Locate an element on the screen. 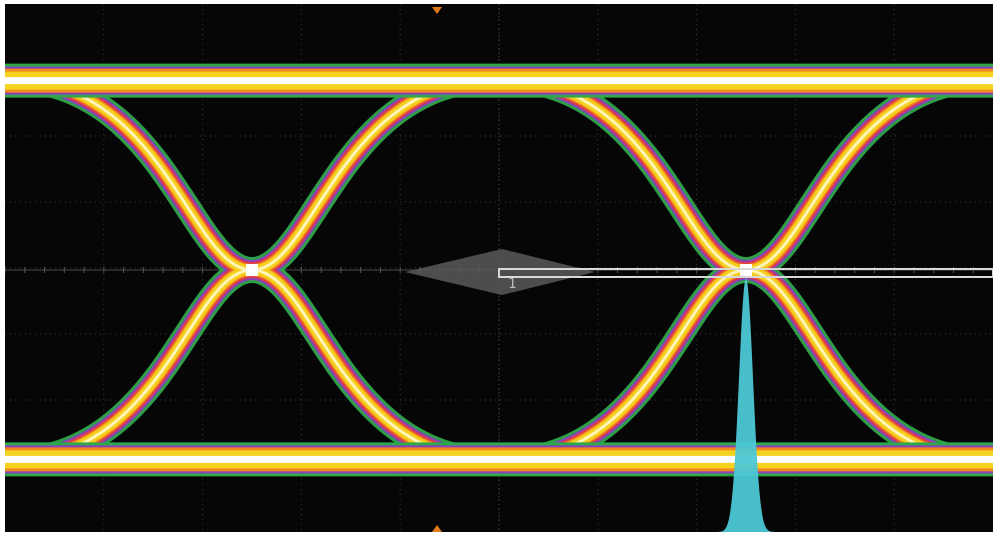 This screenshot has height=534, width=993. trigger-markers is located at coordinates (437, 269).